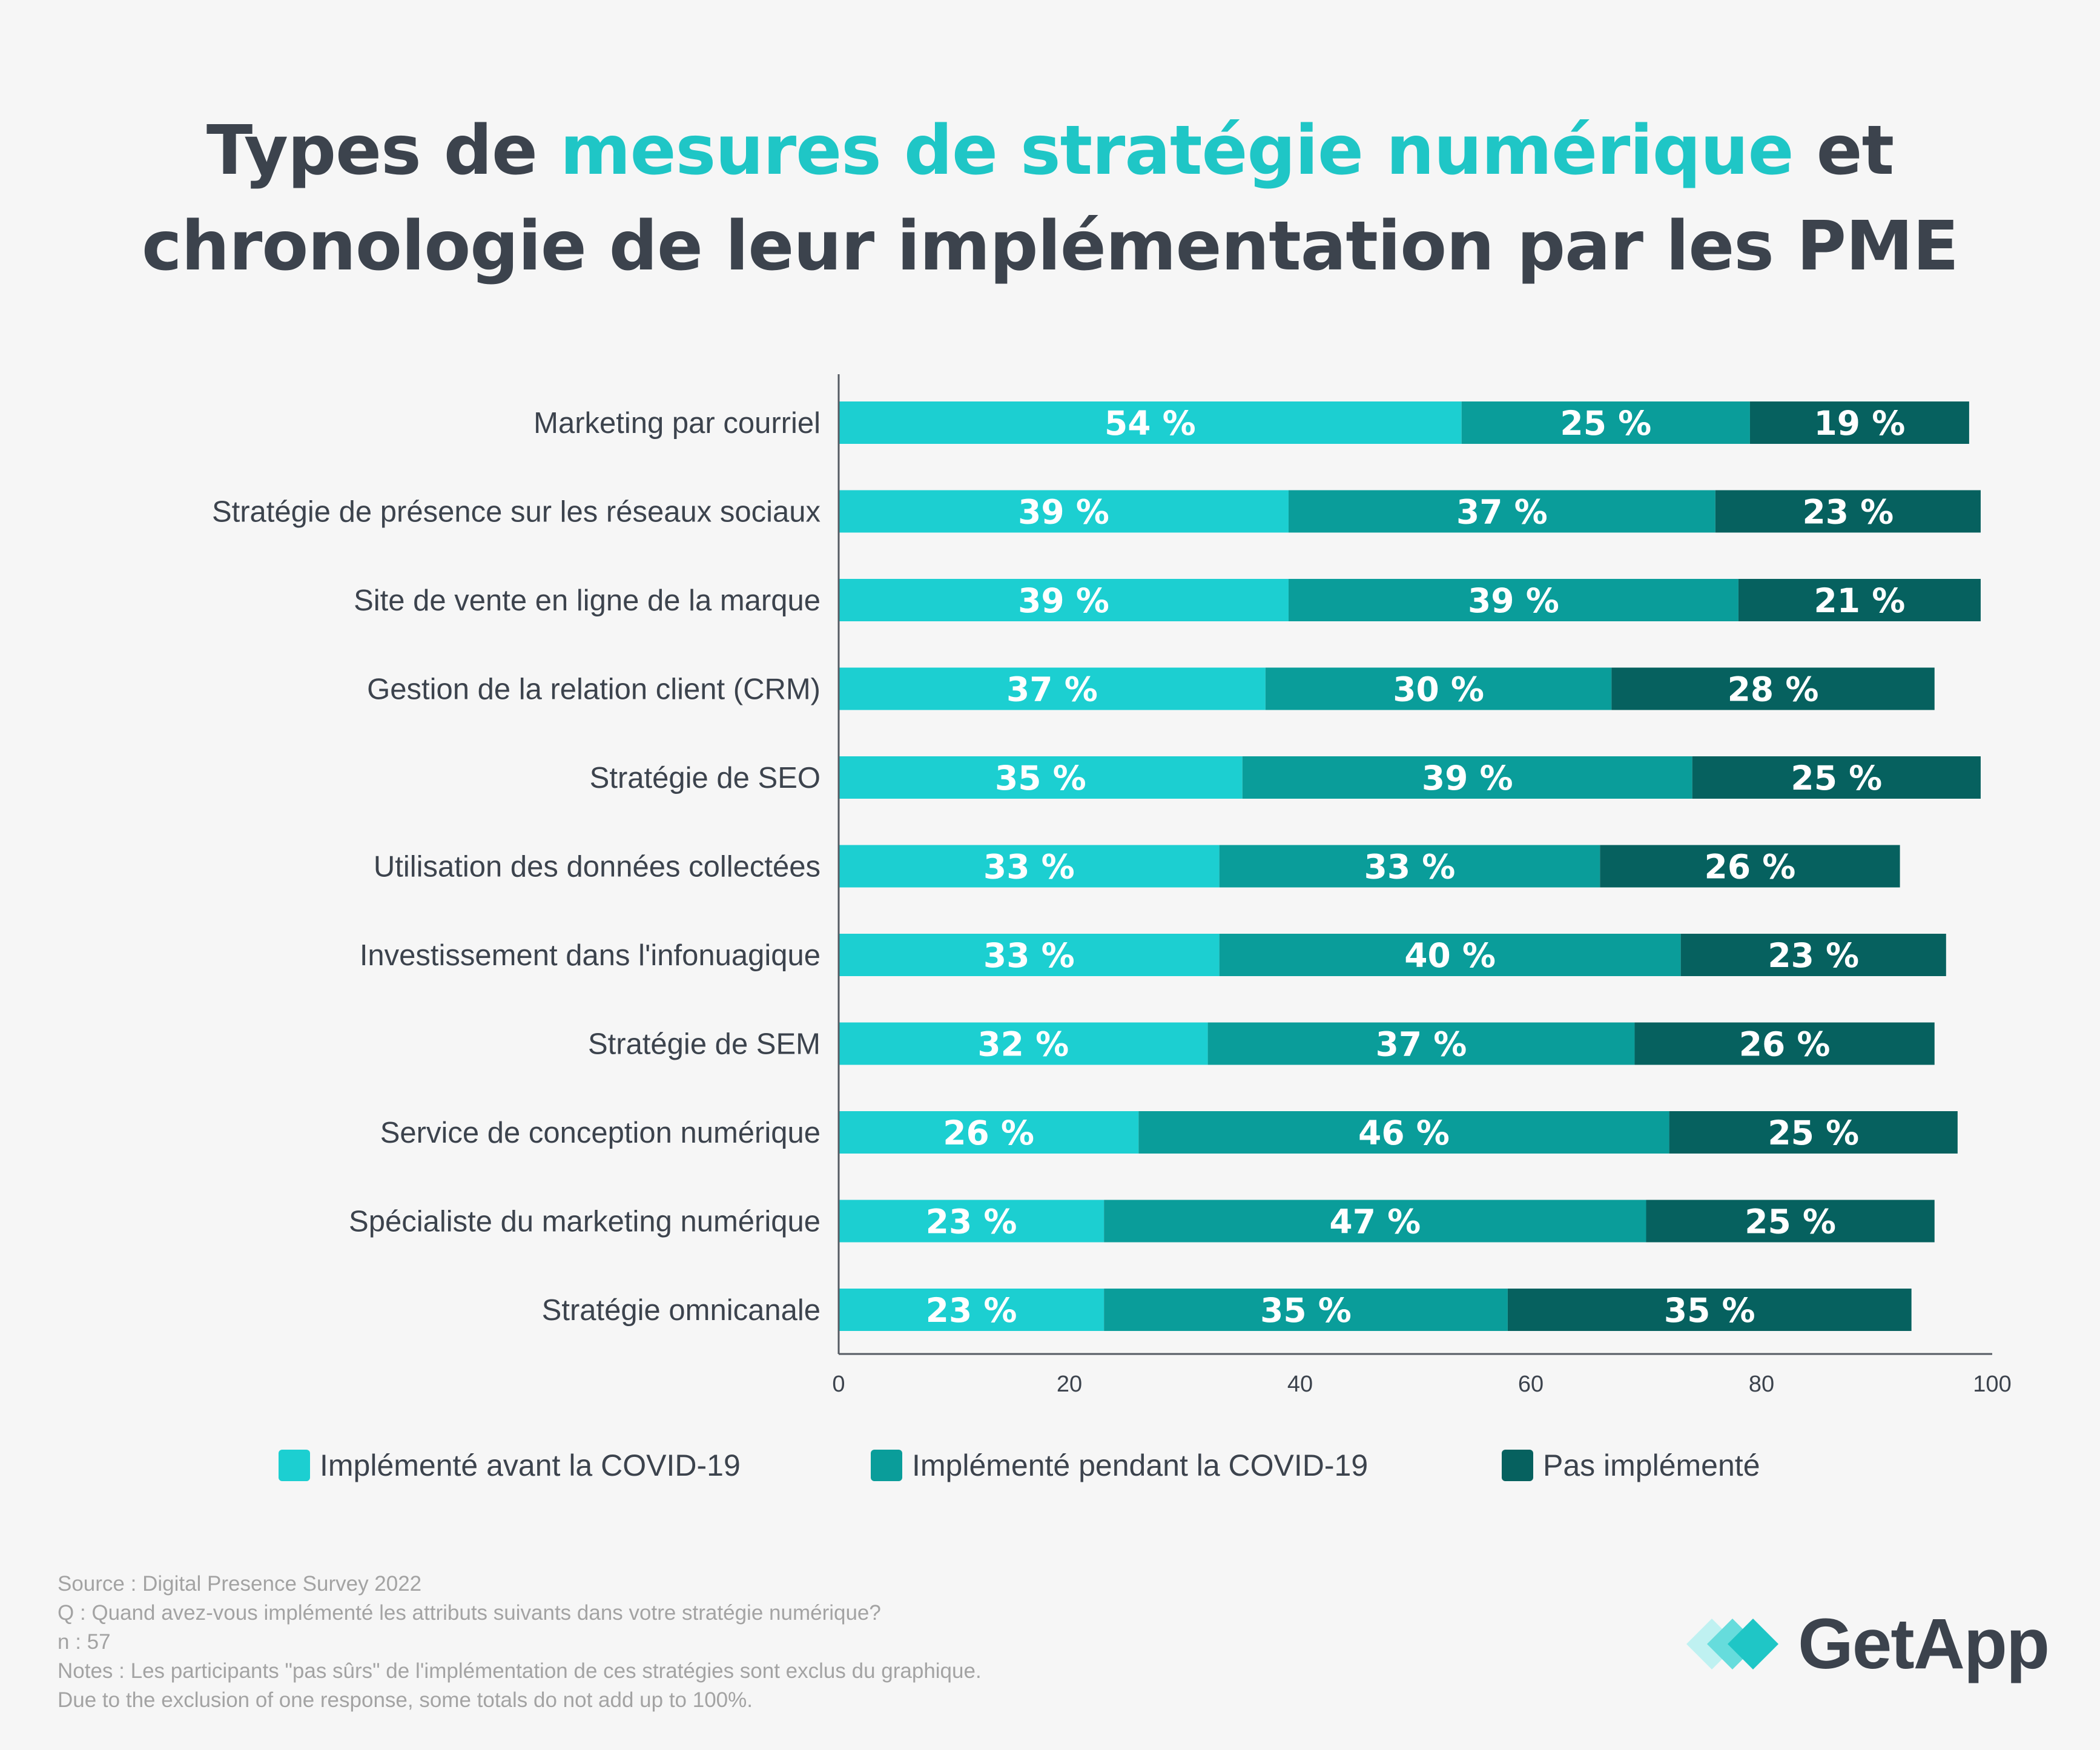  Describe the element at coordinates (594, 689) in the screenshot. I see `category-label: Gestion de la relation client (CRM)` at that location.